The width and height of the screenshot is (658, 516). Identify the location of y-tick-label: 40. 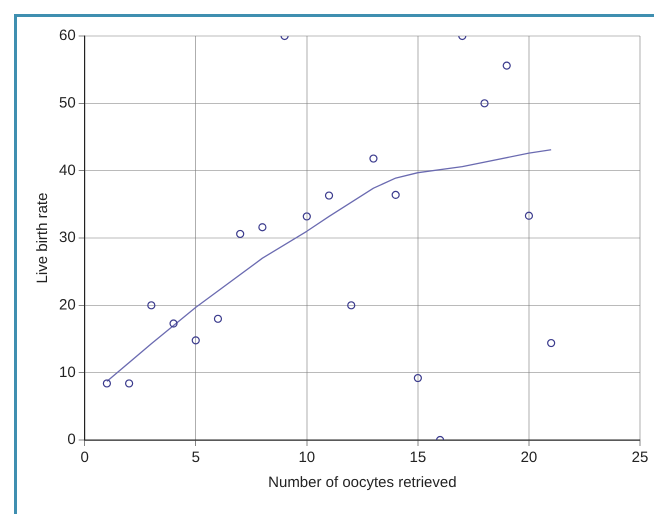
(67, 170).